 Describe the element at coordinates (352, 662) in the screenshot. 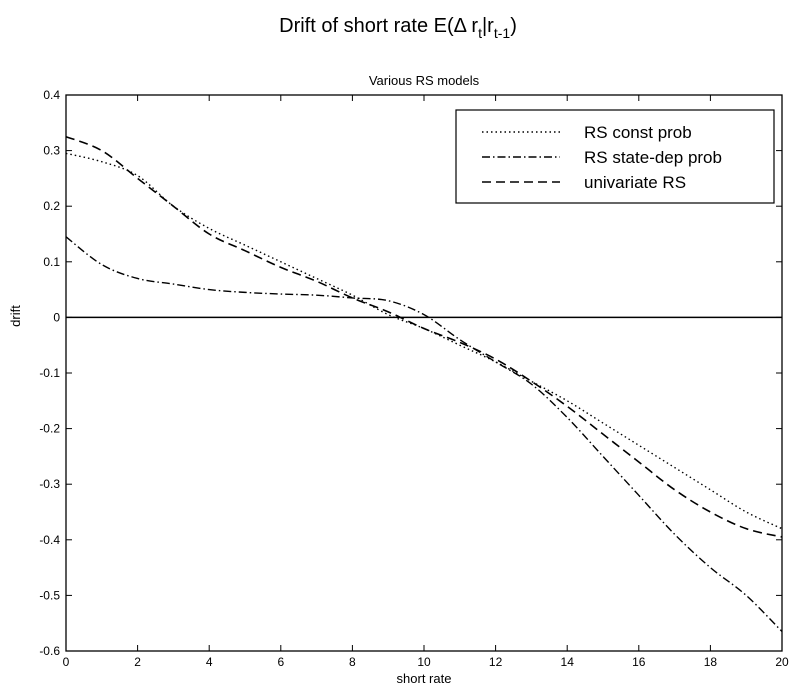

I see `x-tick-label: 8` at that location.